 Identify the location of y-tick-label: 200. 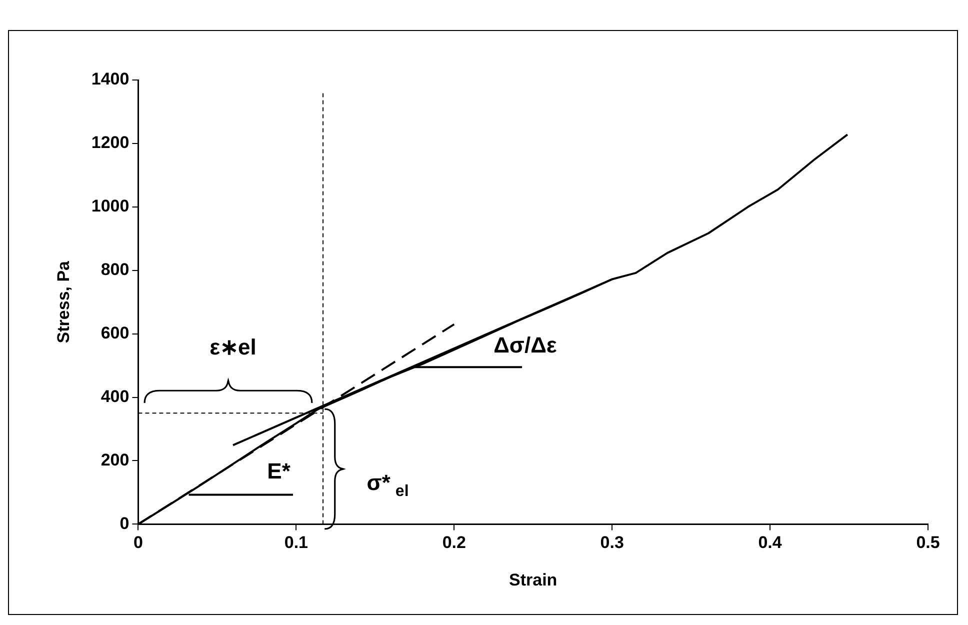
(115, 460).